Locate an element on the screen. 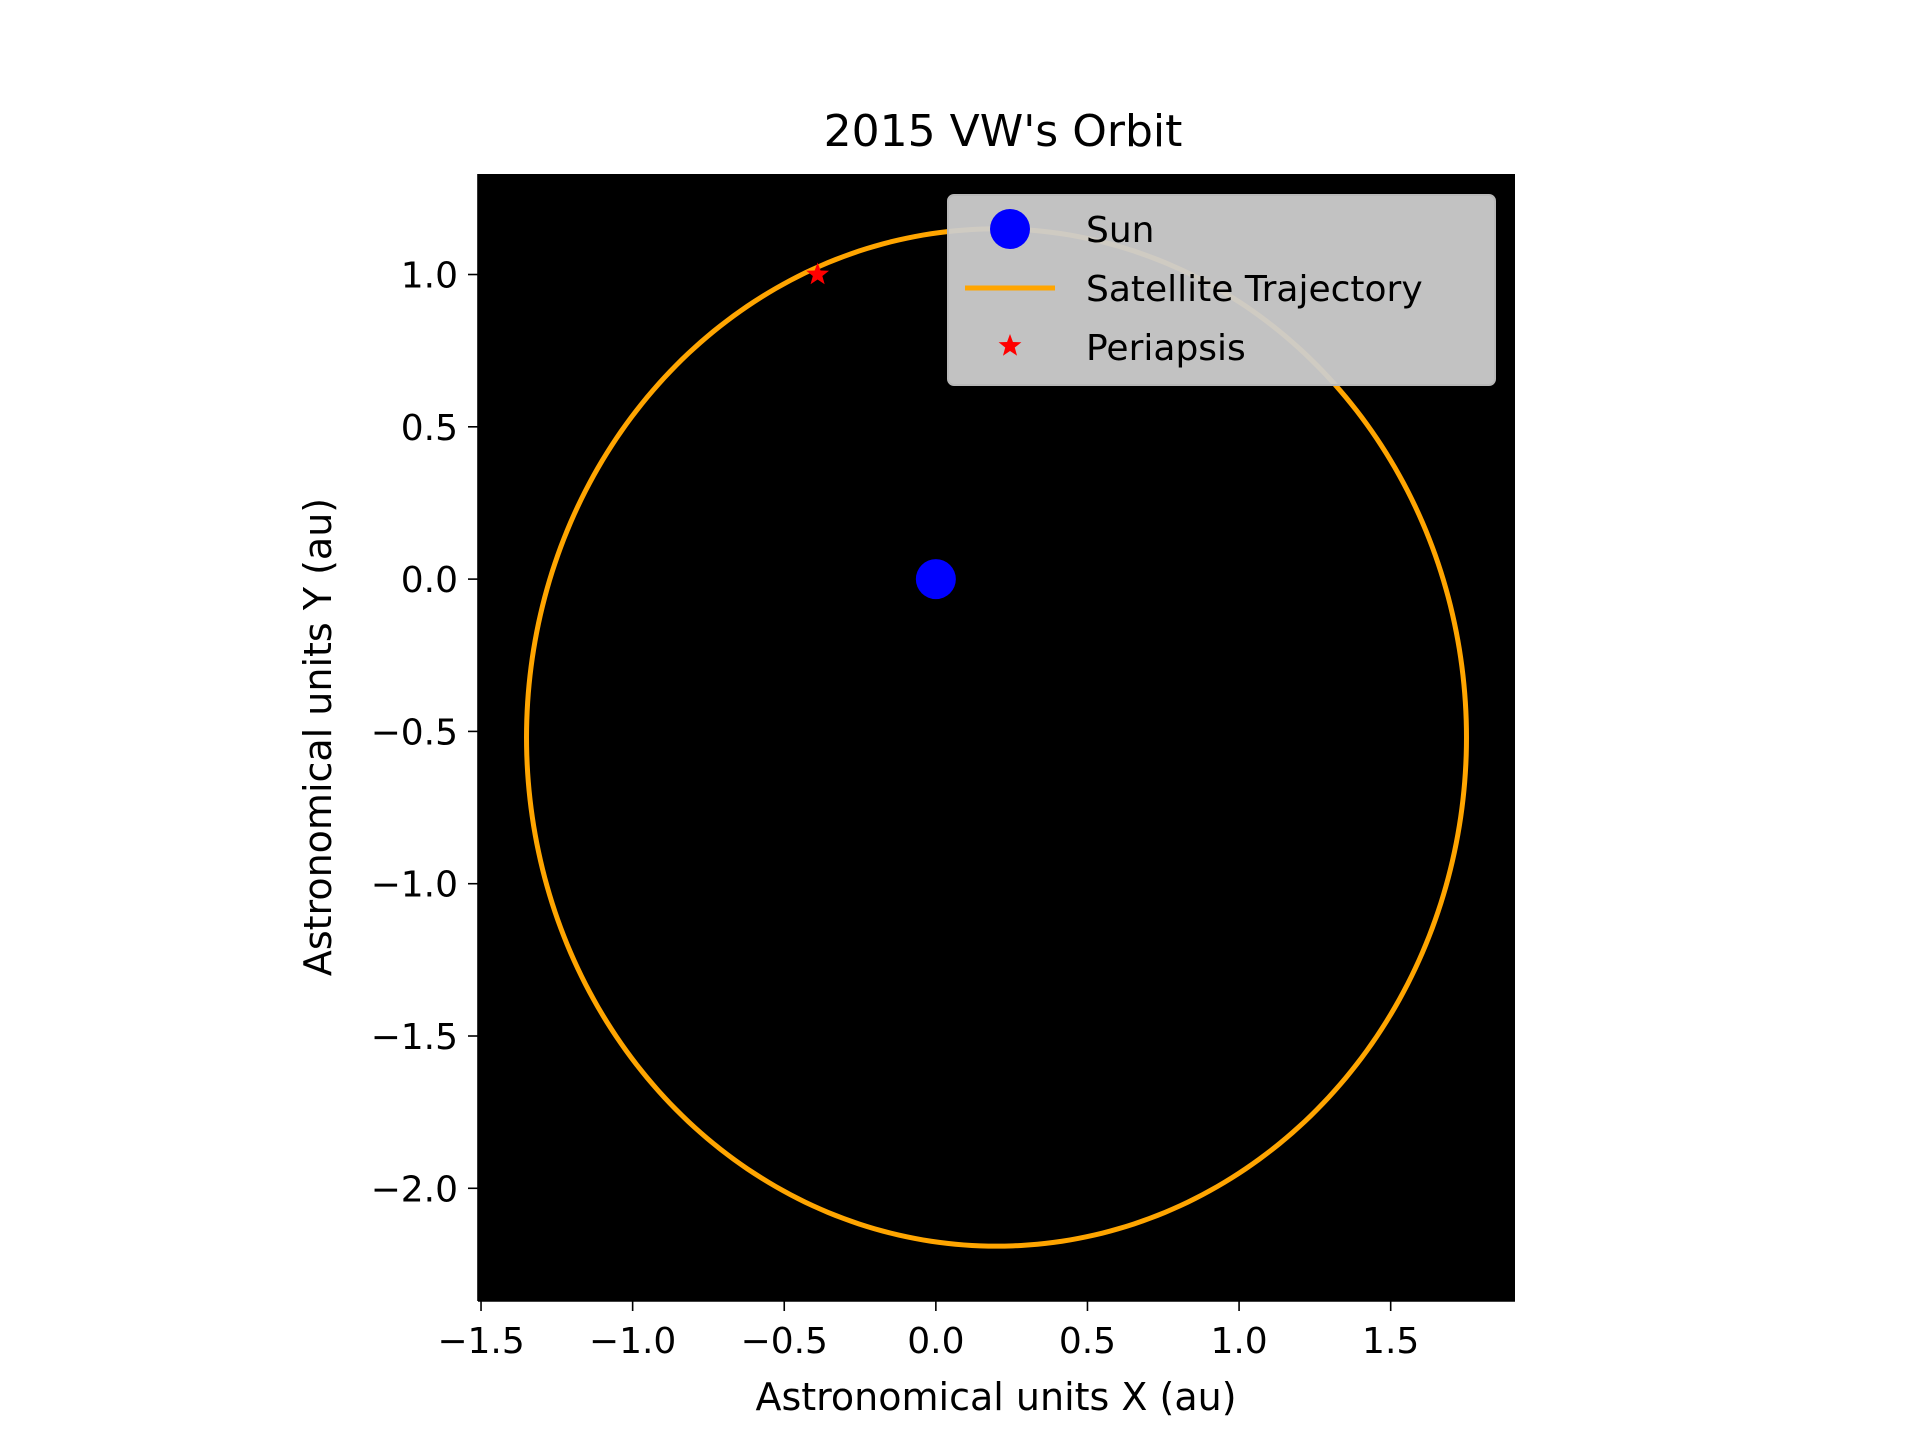 The width and height of the screenshot is (1920, 1440). x-tick-label: 1.0 is located at coordinates (1238, 1341).